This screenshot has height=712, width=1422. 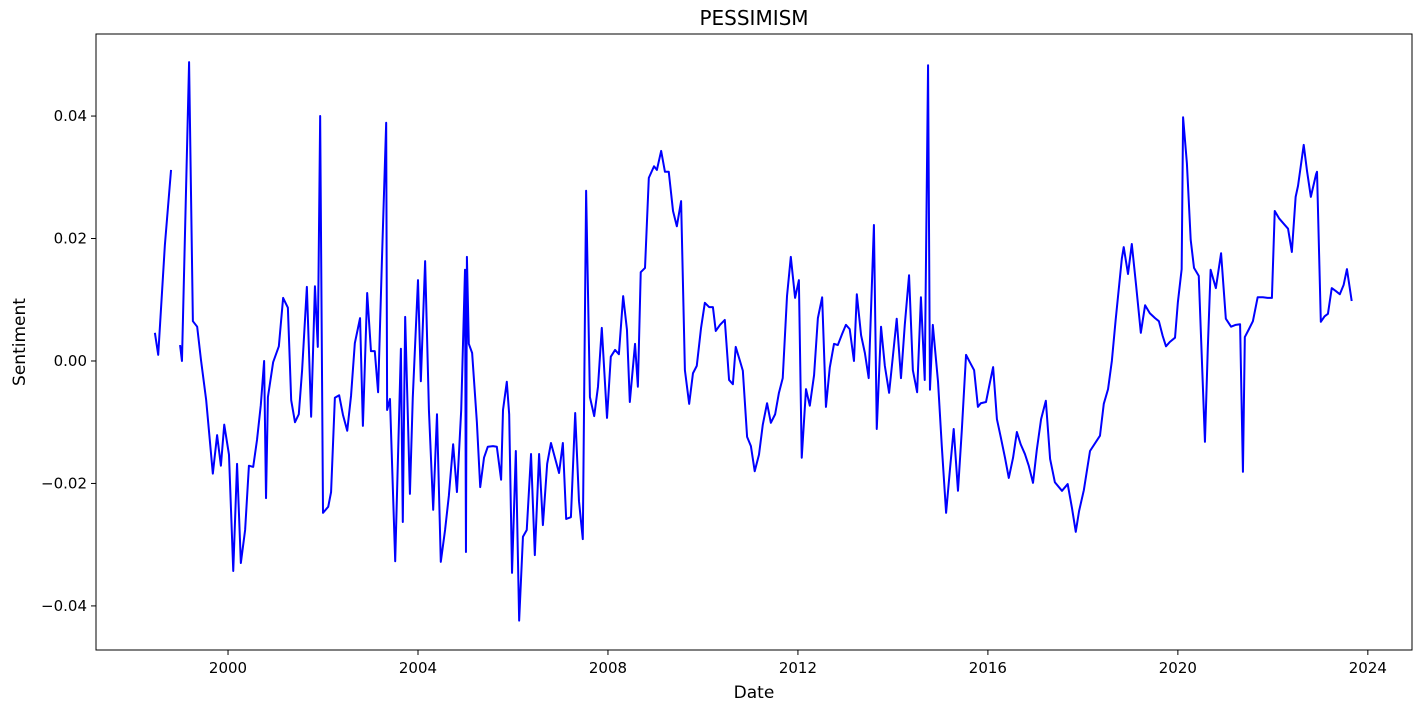 What do you see at coordinates (798, 668) in the screenshot?
I see `x-tick-label: 2012` at bounding box center [798, 668].